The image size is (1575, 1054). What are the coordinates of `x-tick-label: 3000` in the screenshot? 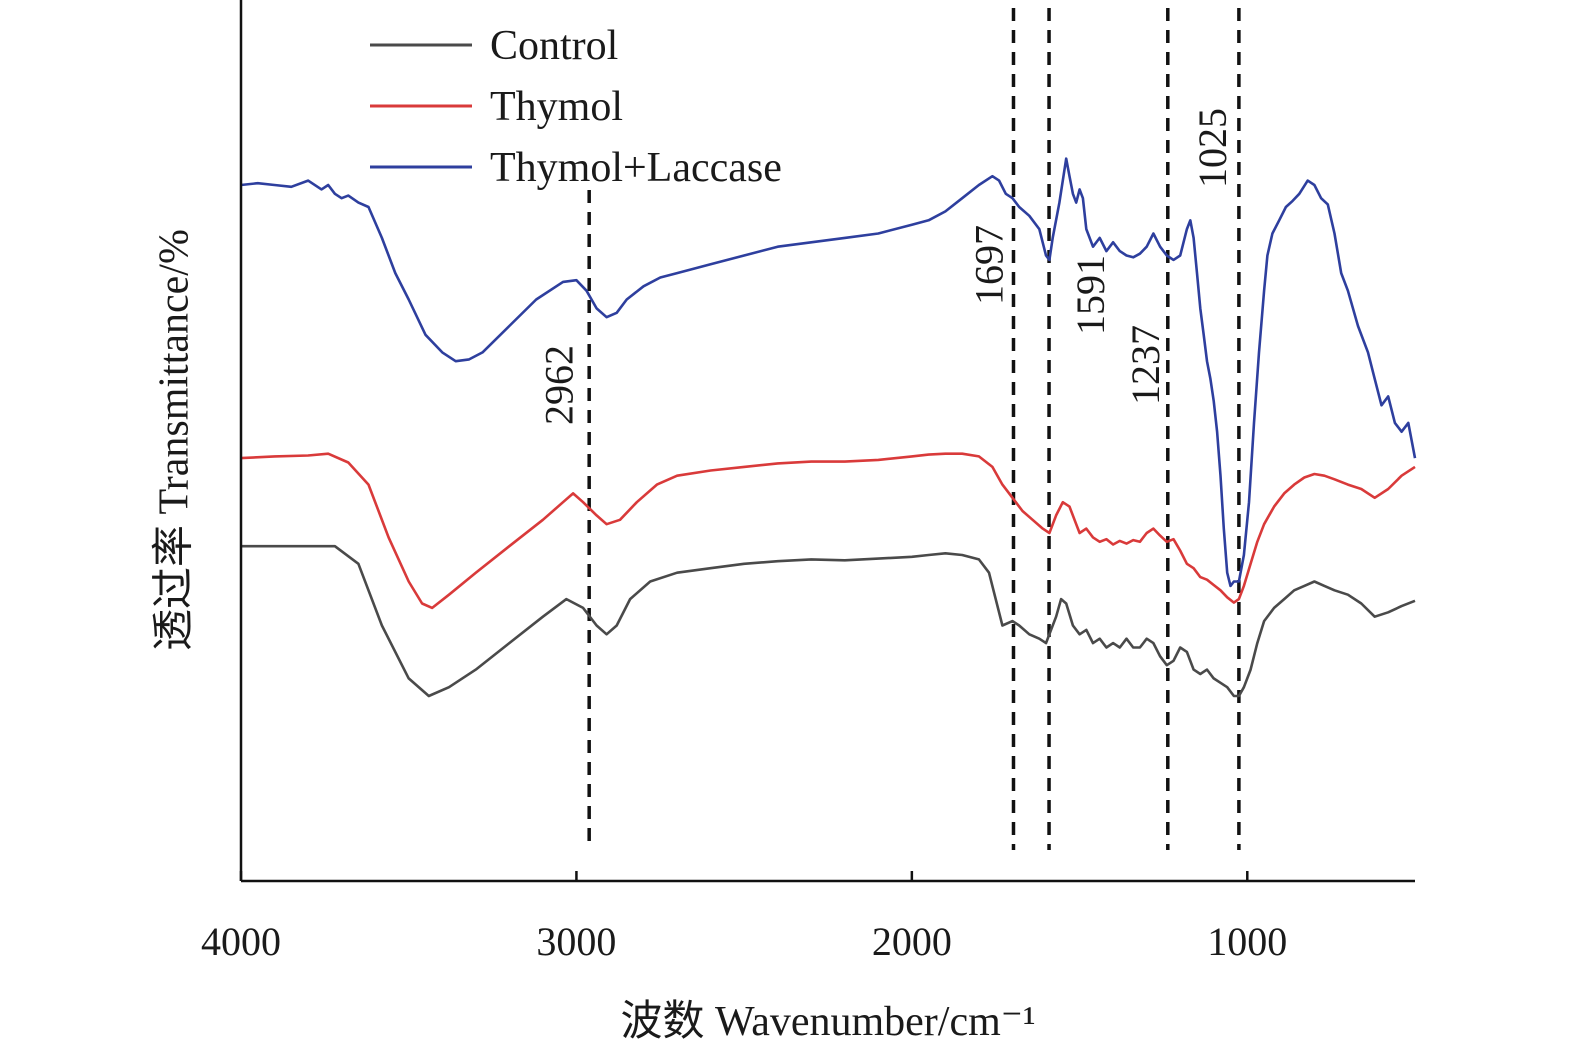 It's located at (576, 941).